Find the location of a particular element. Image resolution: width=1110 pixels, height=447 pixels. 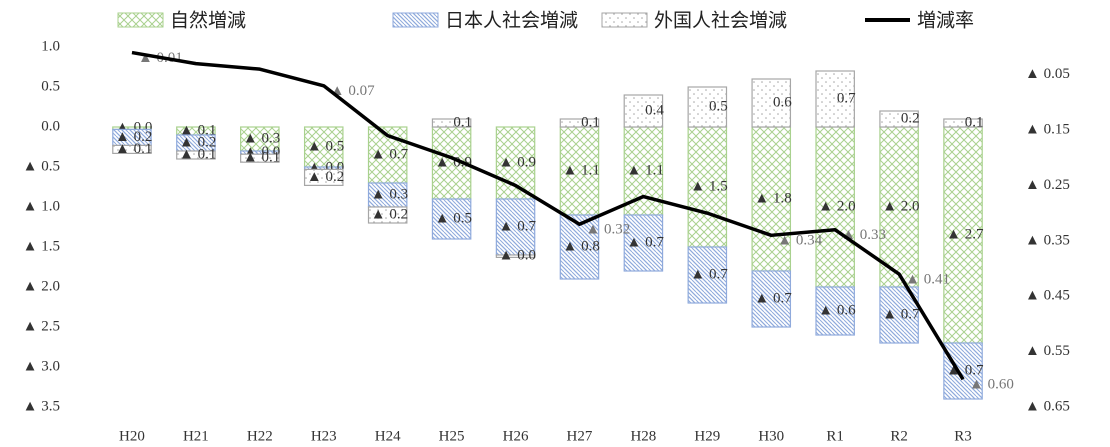

data-label: ▲ 0.8 is located at coordinates (581, 246).